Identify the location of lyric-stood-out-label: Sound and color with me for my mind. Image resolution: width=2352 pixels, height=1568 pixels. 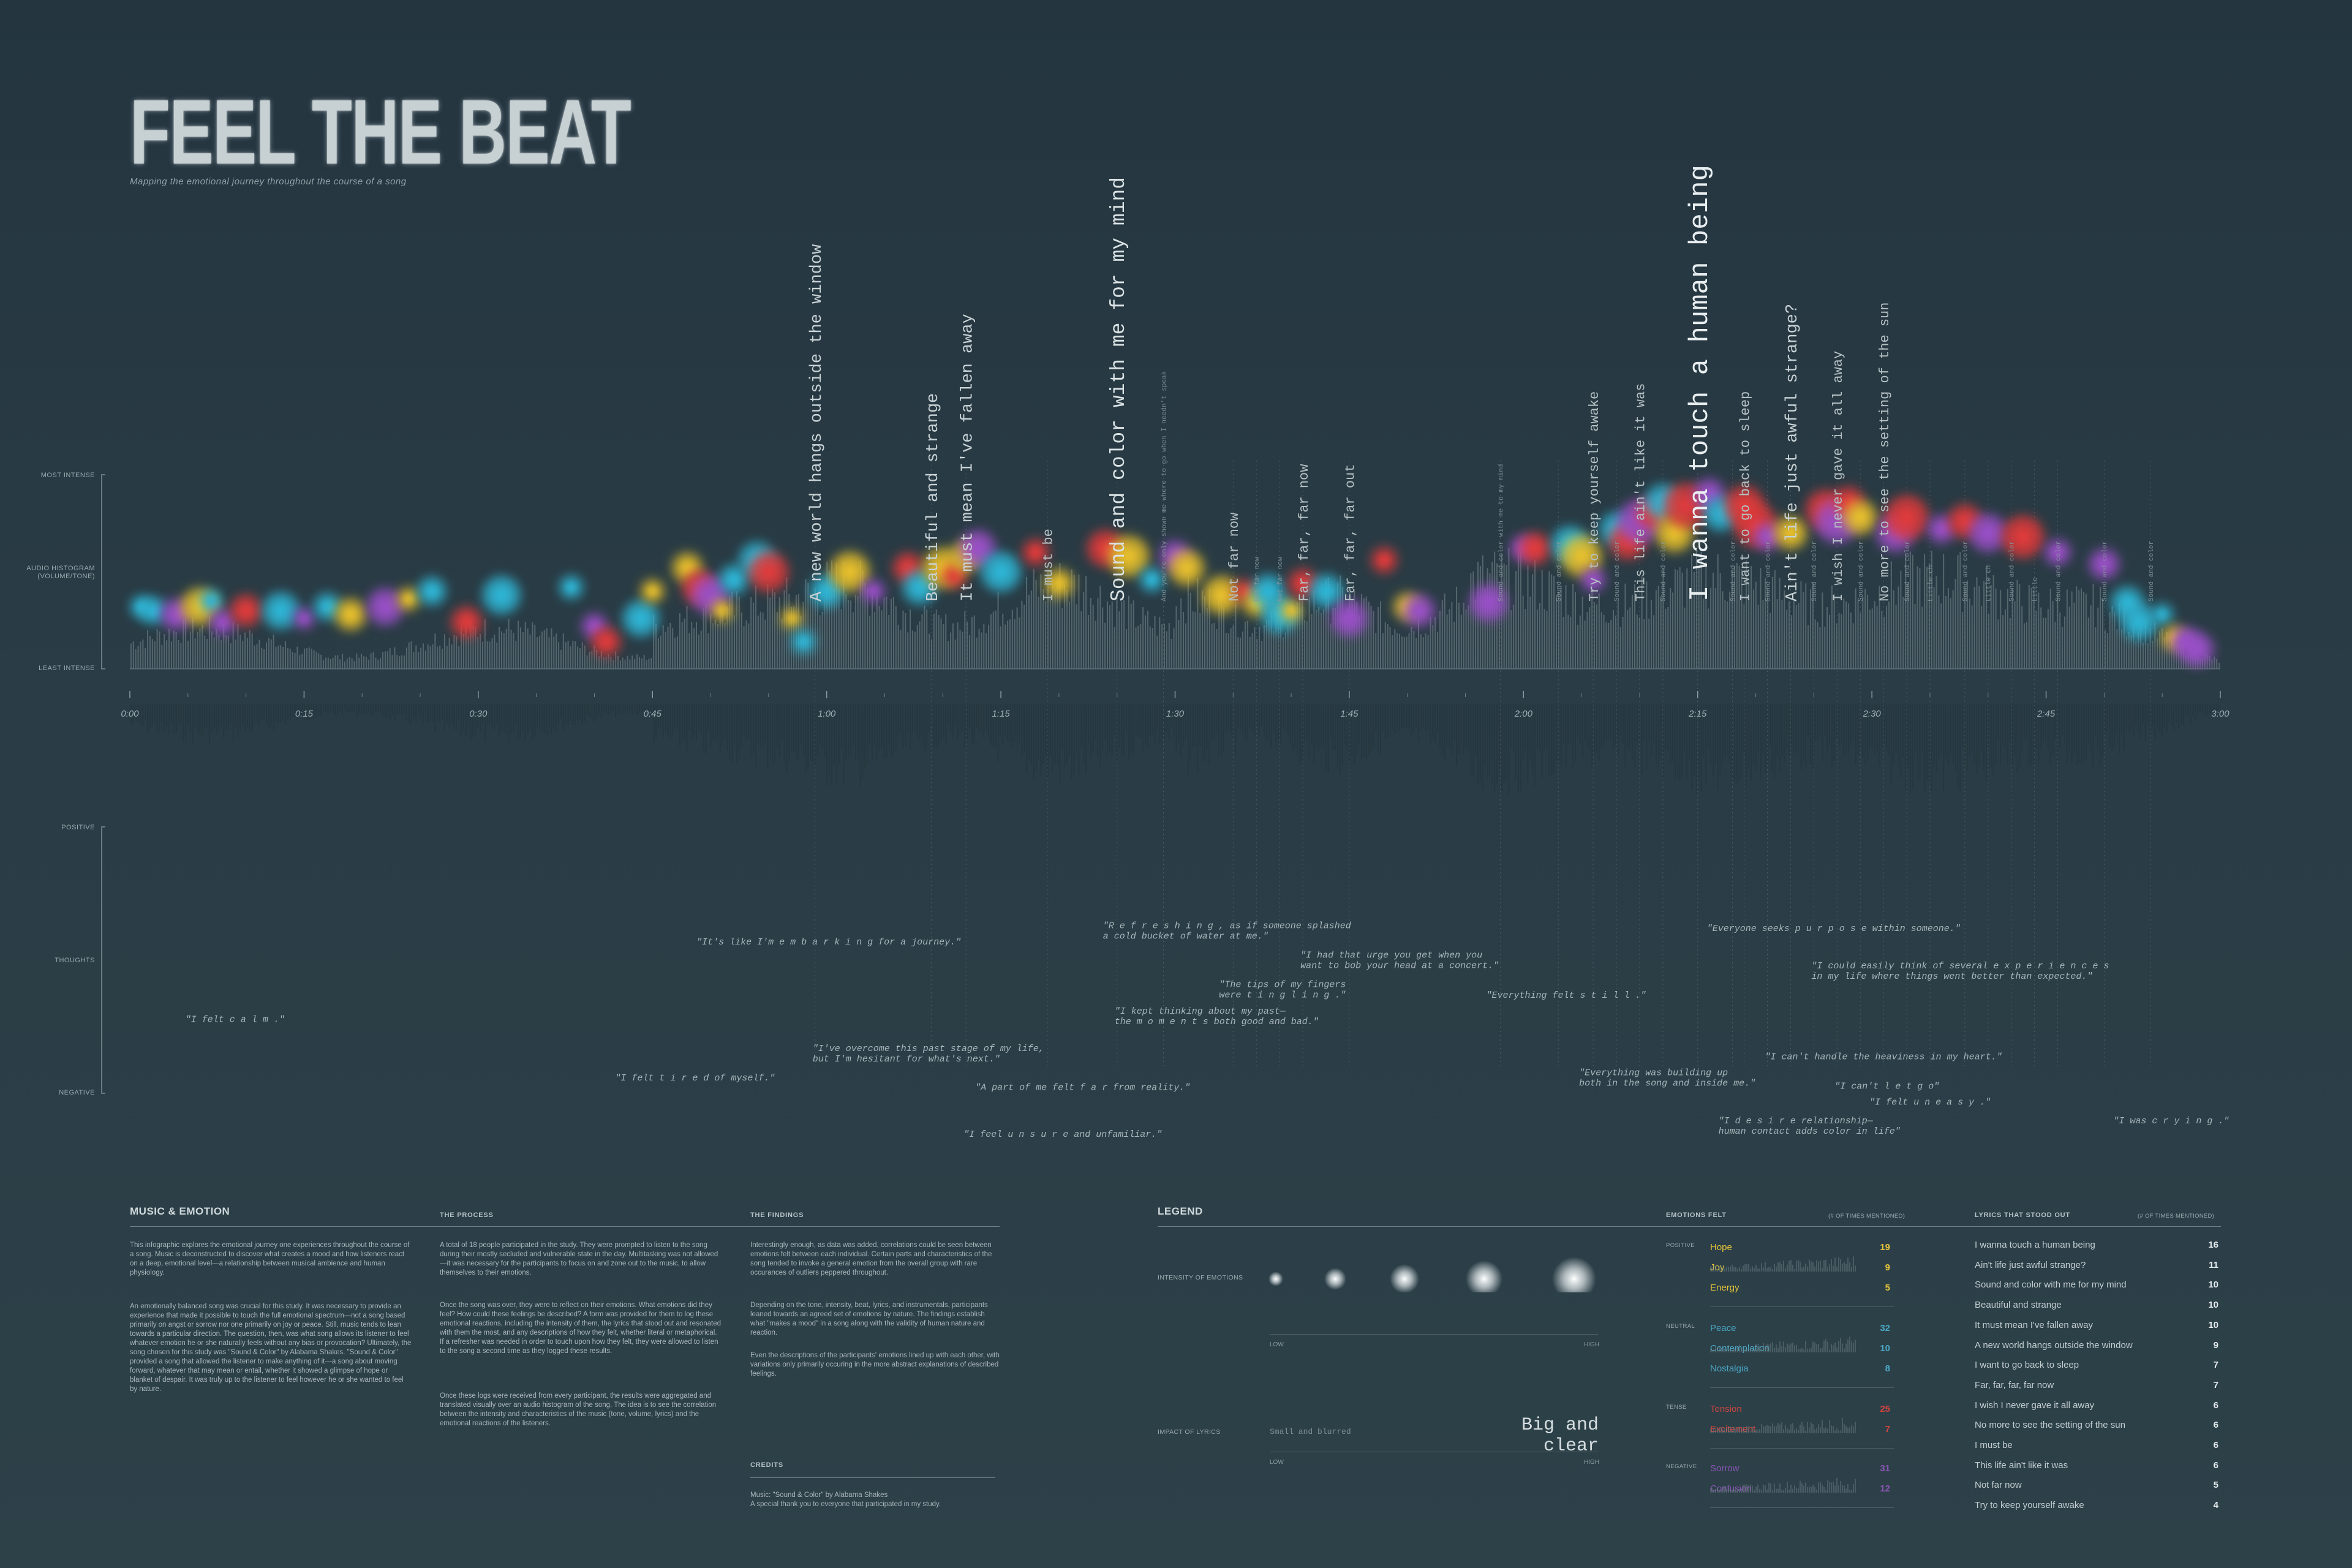
(2051, 1285).